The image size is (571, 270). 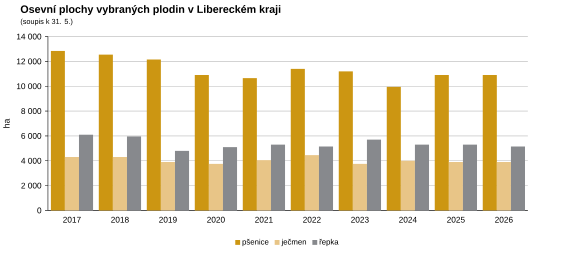 What do you see at coordinates (150, 10) in the screenshot?
I see `chart-title: Osevní plochy vybraných plodin v Libereckém kraji` at bounding box center [150, 10].